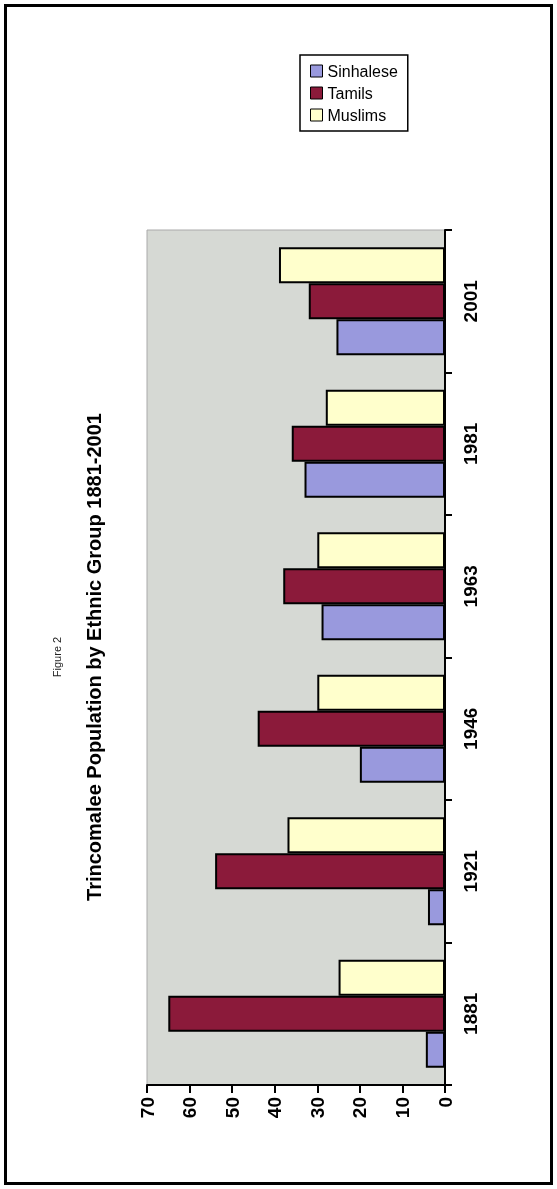  I want to click on text: Trincomalee Population by Ethnic Group 1881-2001, so click(94, 657).